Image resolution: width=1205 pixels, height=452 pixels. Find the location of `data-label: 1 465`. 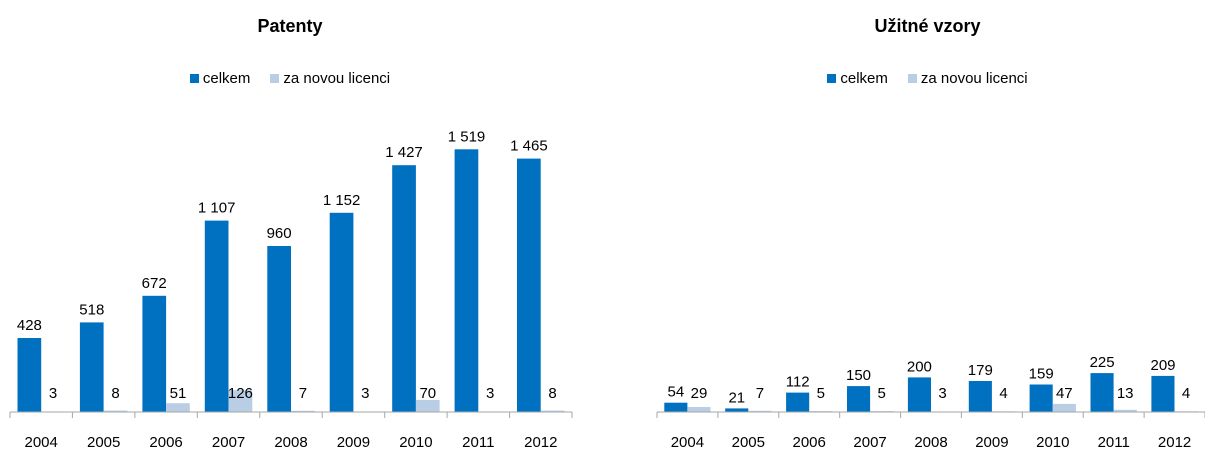

data-label: 1 465 is located at coordinates (529, 146).